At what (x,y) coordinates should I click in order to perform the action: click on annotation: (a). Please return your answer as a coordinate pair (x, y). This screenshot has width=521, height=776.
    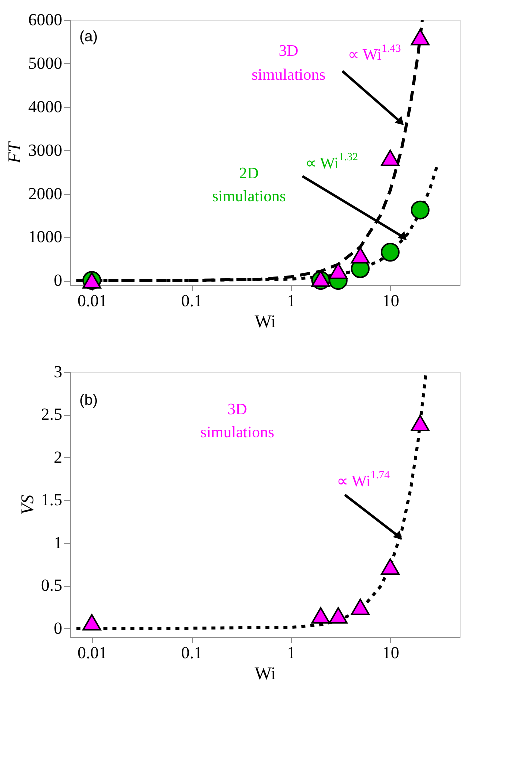
    Looking at the image, I should click on (89, 37).